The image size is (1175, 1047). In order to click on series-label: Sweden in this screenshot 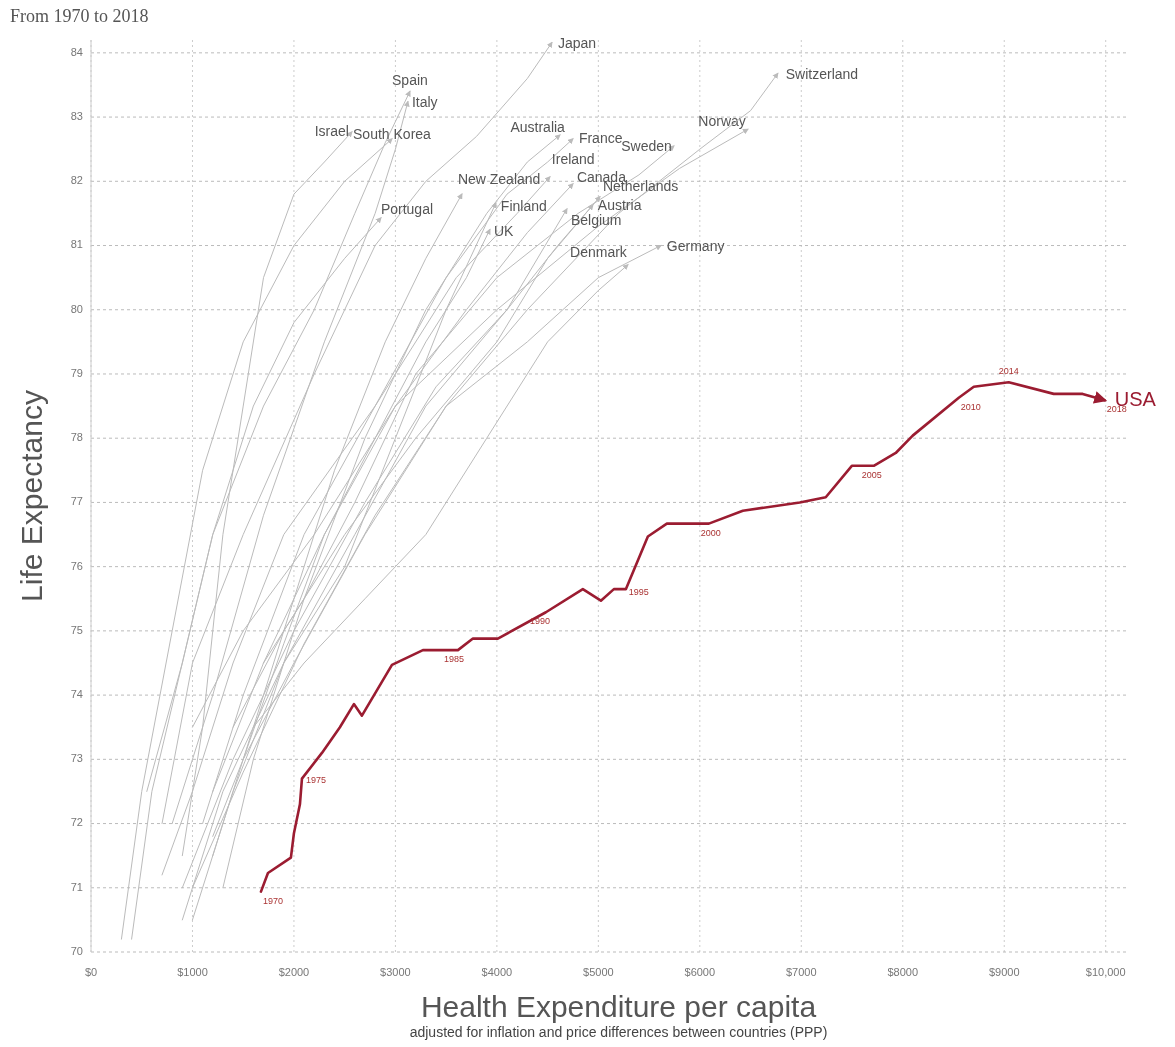, I will do `click(646, 145)`.